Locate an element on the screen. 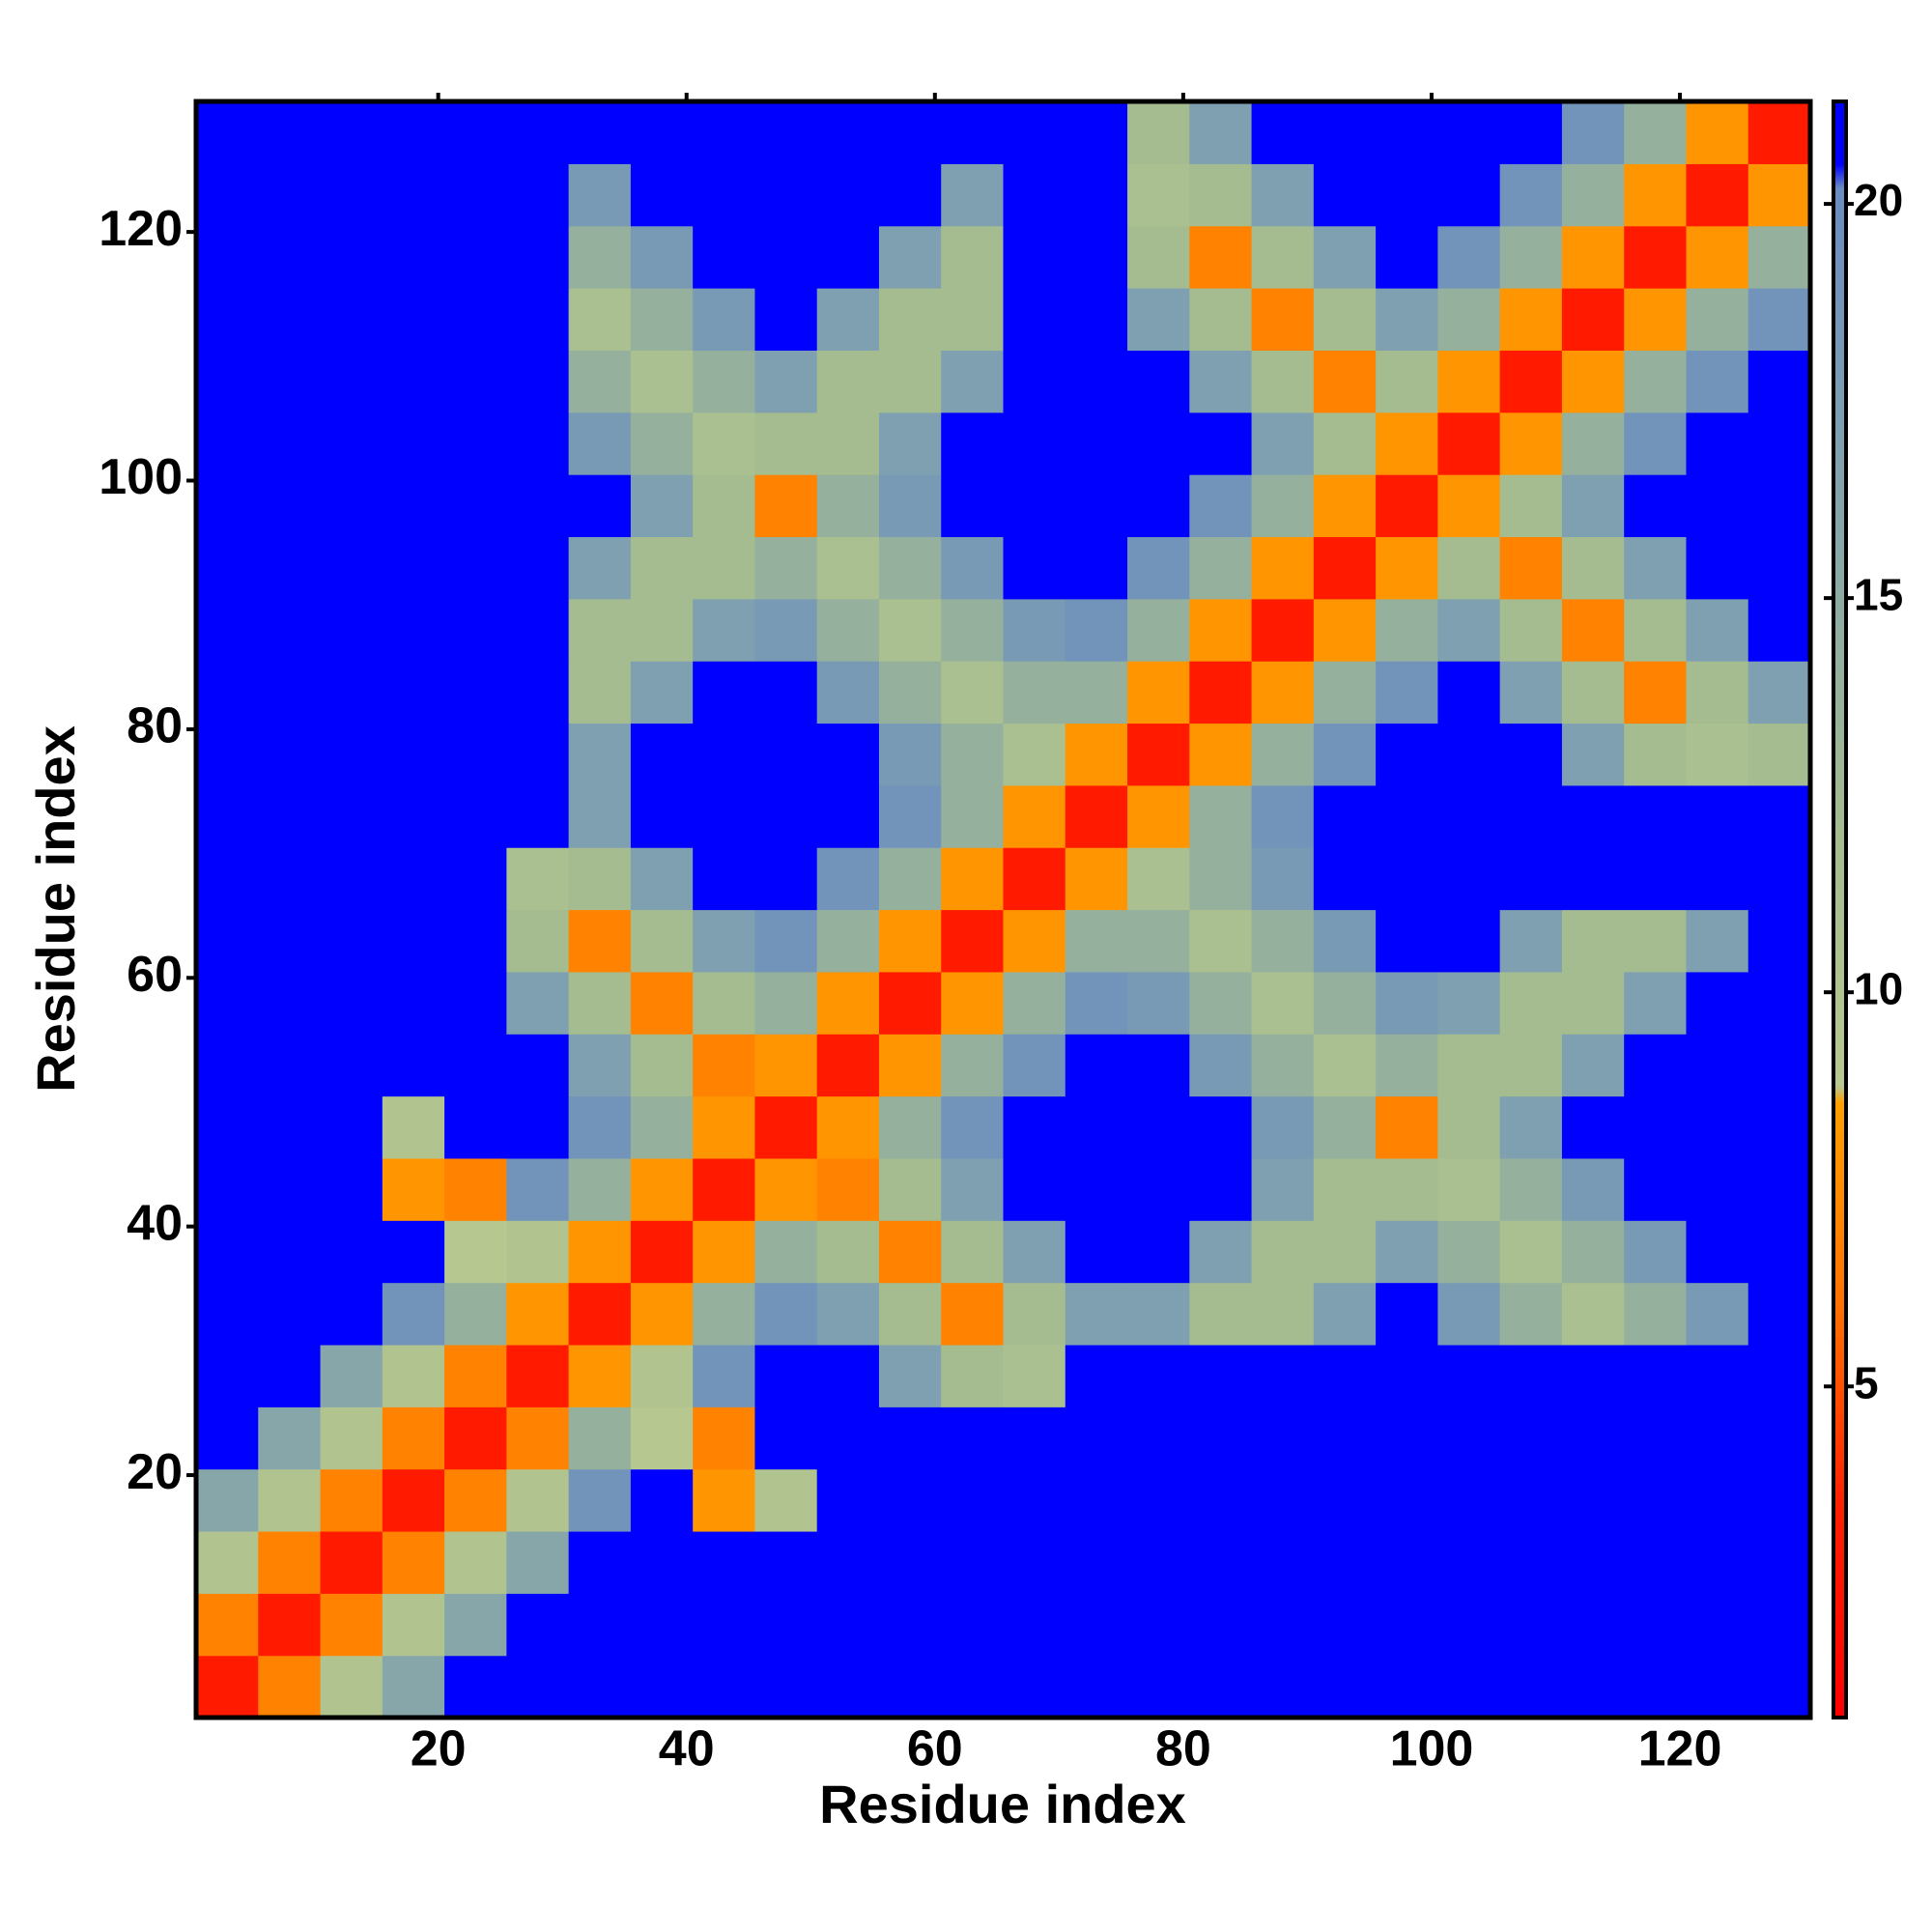  y-axis-label: Residue index is located at coordinates (55, 909).